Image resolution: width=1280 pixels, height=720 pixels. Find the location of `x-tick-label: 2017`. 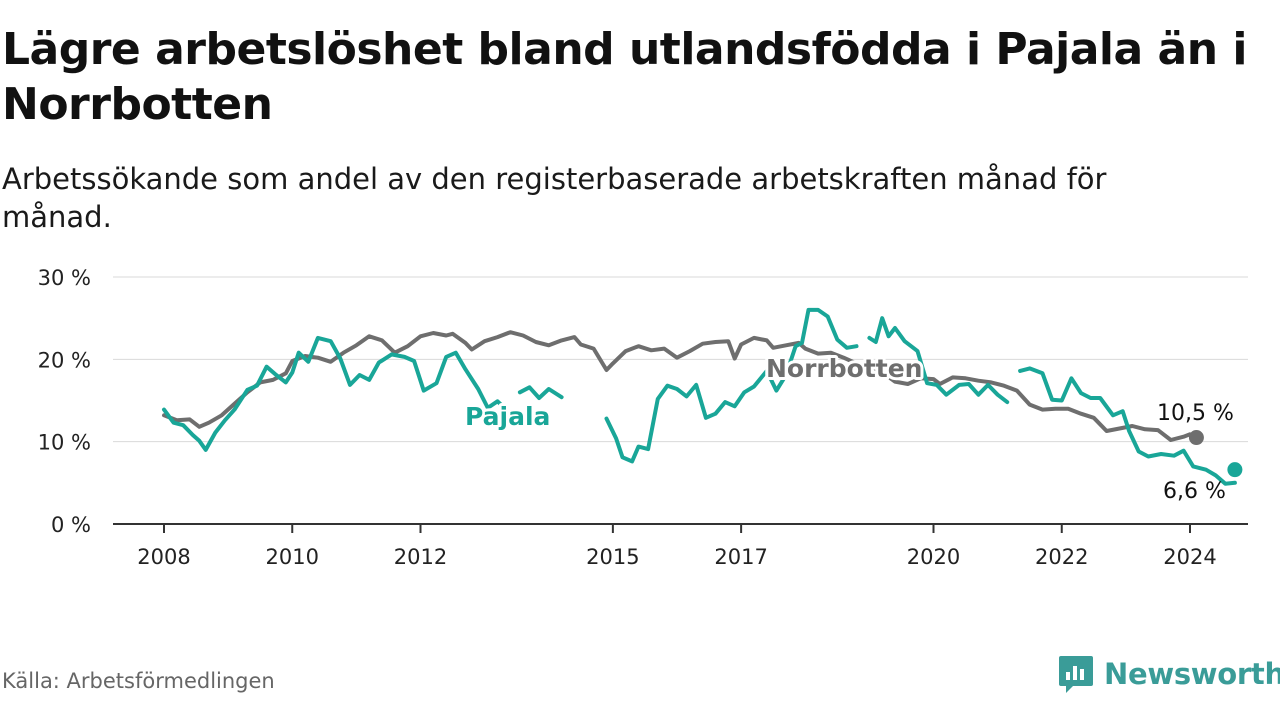

x-tick-label: 2017 is located at coordinates (740, 557).